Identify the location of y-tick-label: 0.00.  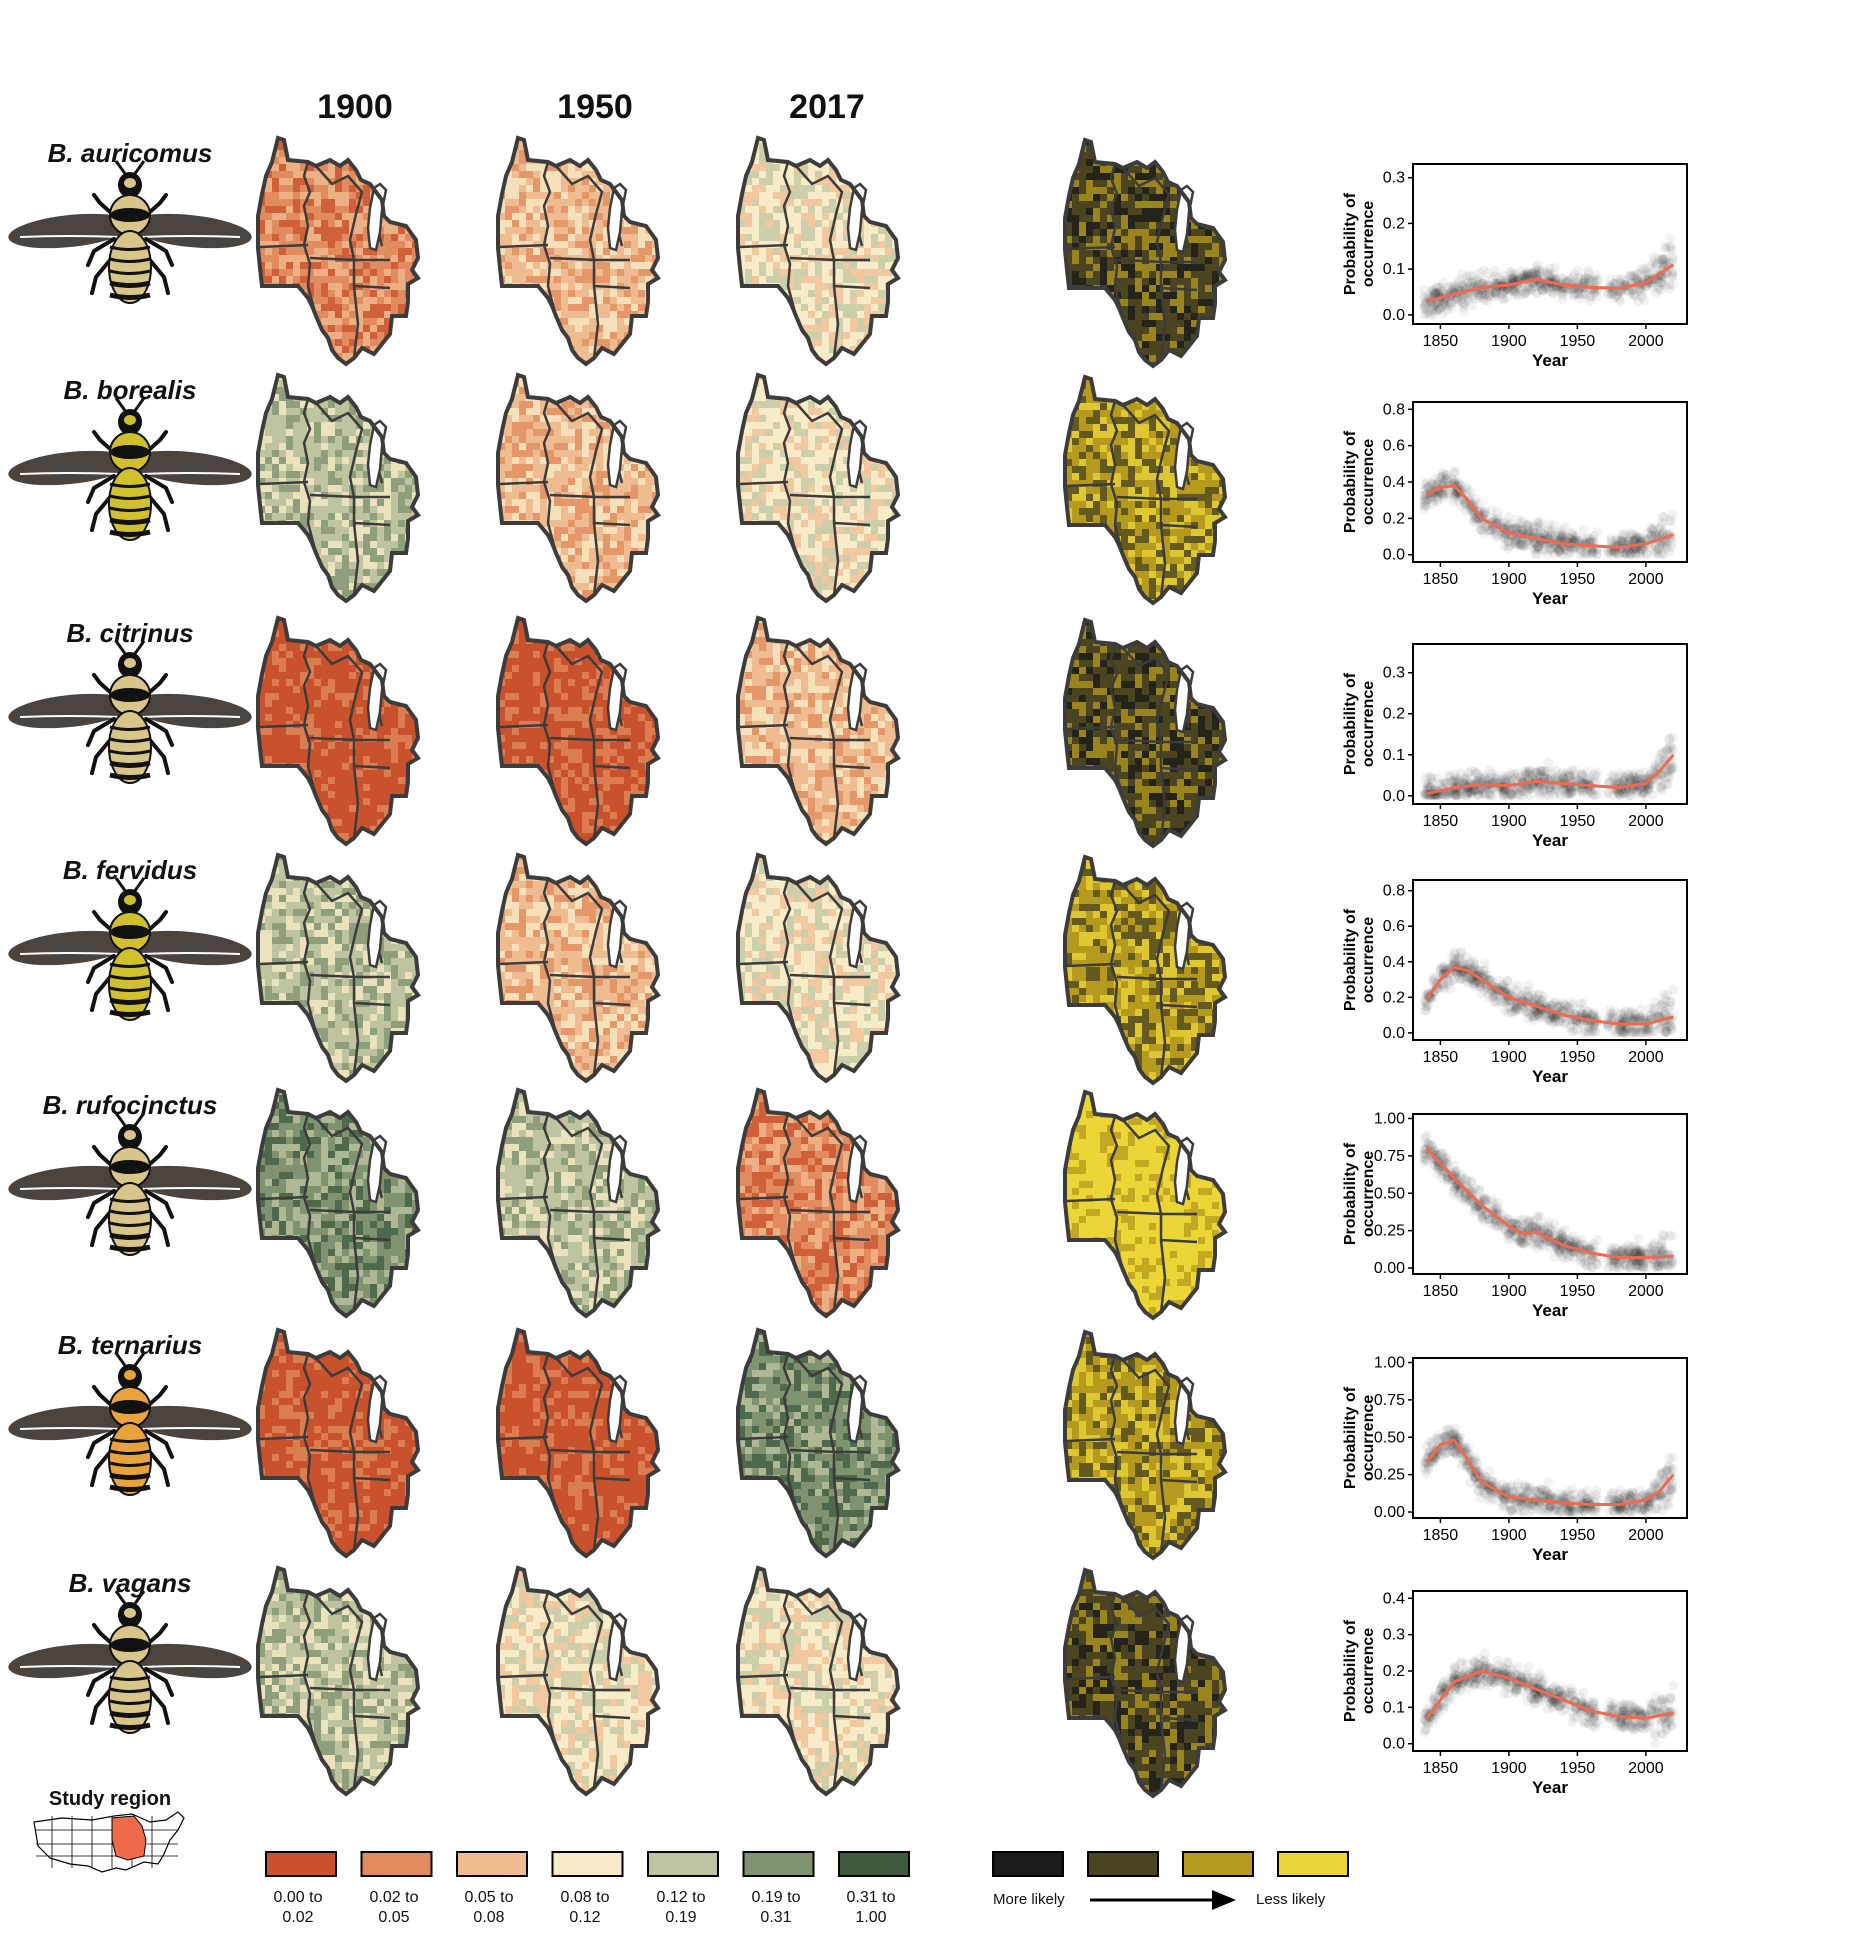
(1389, 1512).